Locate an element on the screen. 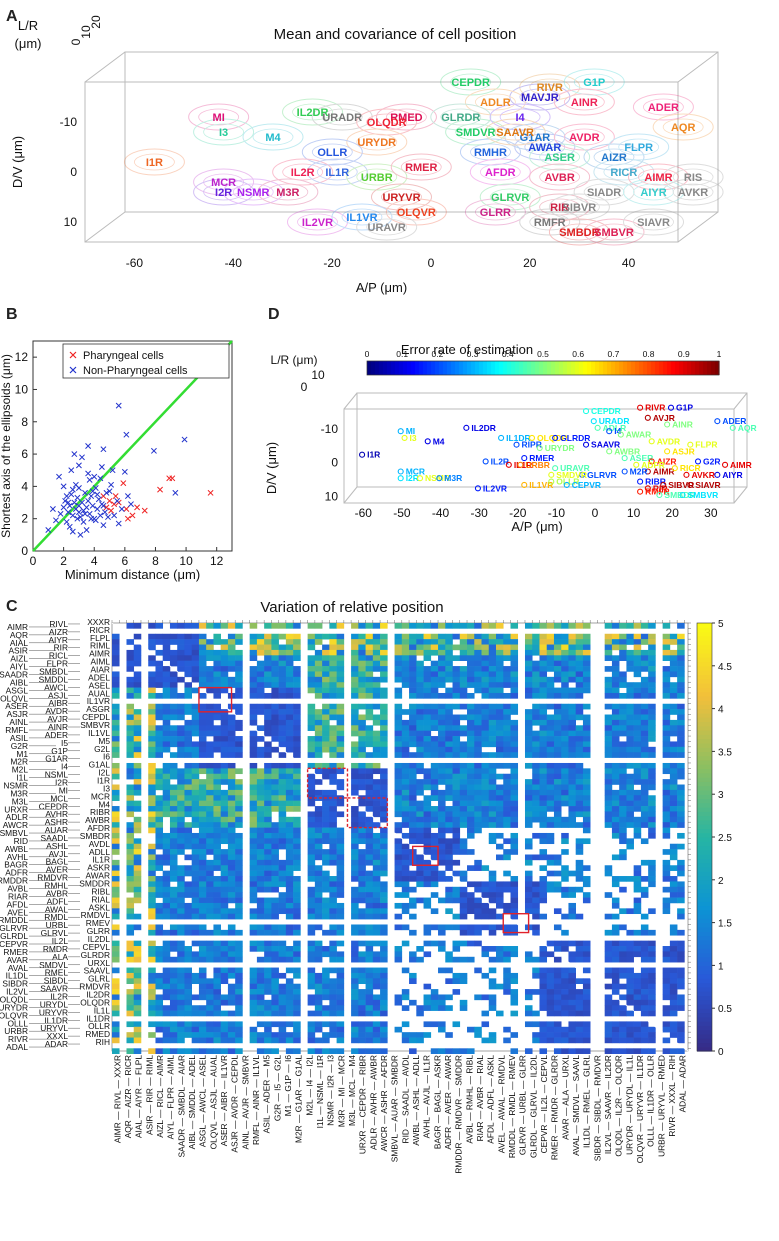 The height and width of the screenshot is (1241, 779). ellipsoid-IL2VR is located at coordinates (317, 222).